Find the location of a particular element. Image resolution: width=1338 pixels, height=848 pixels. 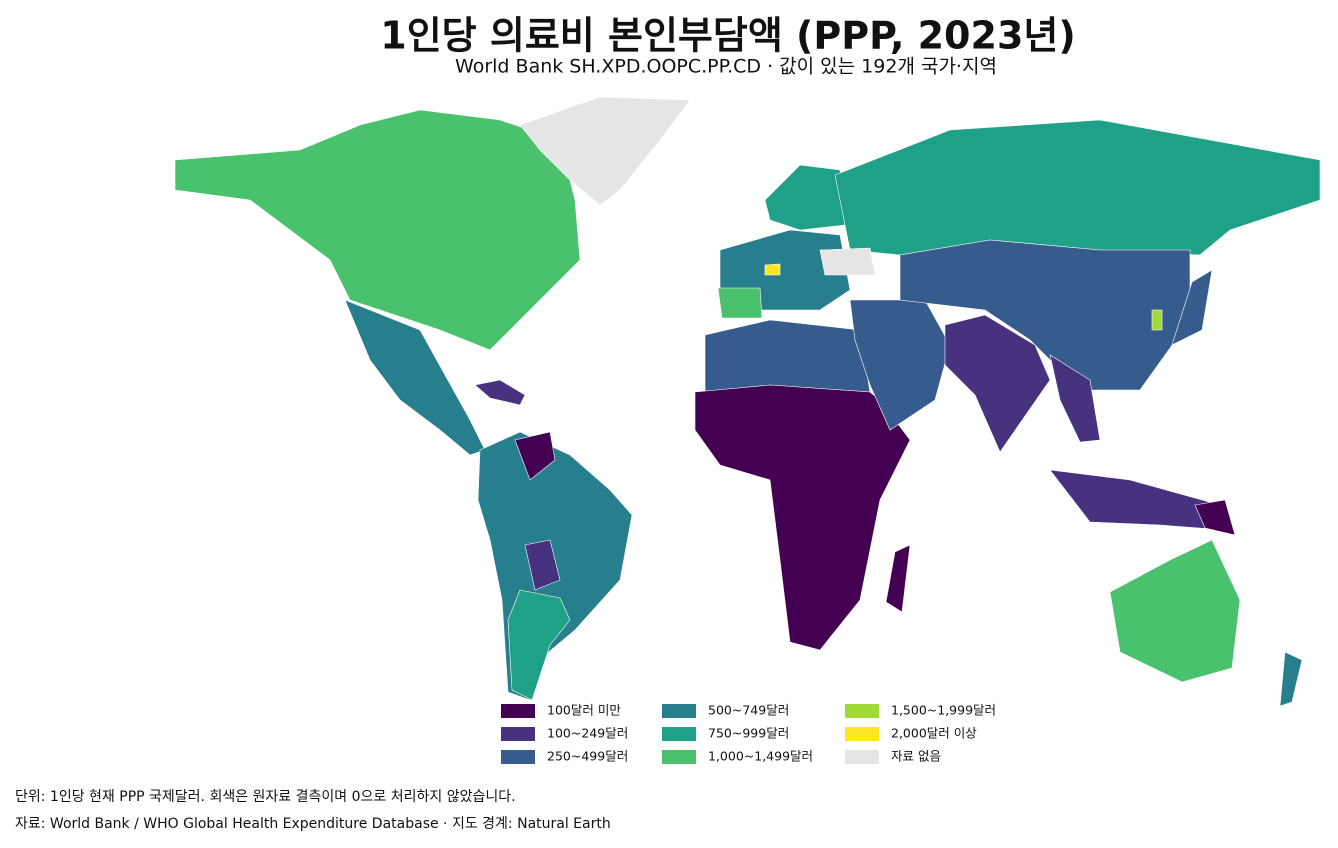

north-africa is located at coordinates (787, 356).